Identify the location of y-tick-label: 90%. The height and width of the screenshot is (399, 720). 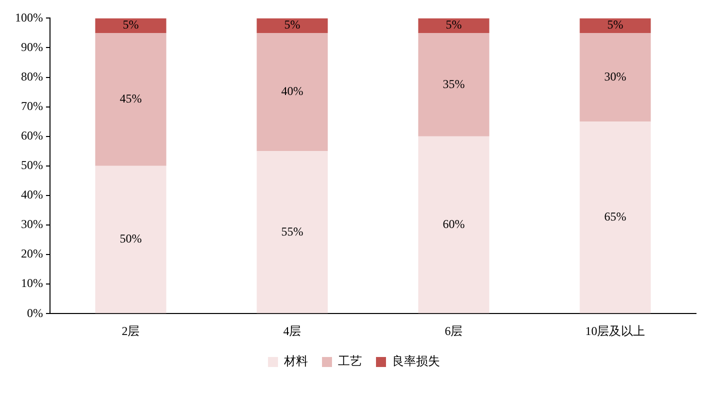
(31, 47).